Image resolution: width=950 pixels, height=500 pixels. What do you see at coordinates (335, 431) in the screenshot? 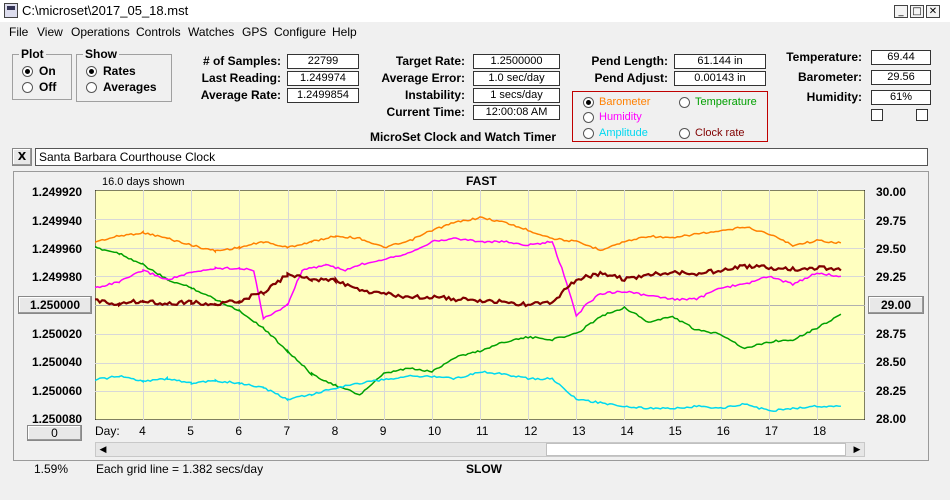
I see `day-tick-label: 8` at bounding box center [335, 431].